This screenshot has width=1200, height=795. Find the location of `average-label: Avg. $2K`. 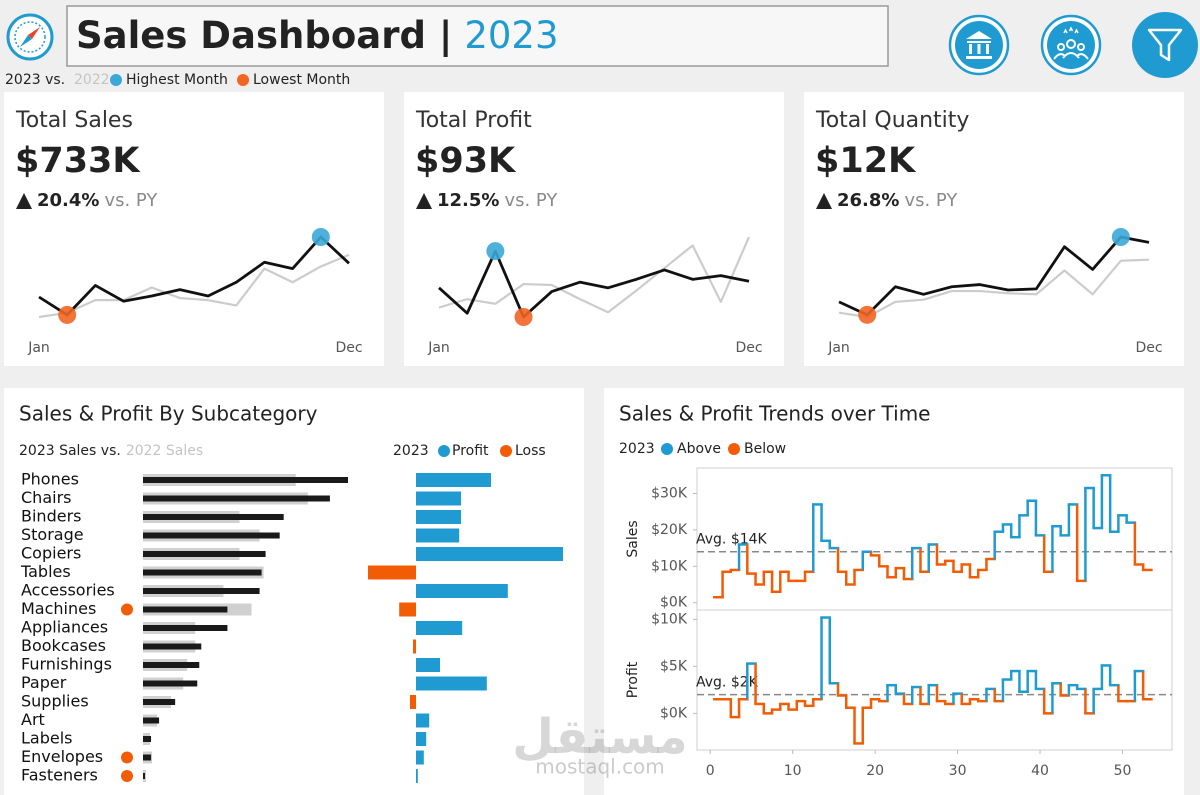

average-label: Avg. $2K is located at coordinates (727, 683).